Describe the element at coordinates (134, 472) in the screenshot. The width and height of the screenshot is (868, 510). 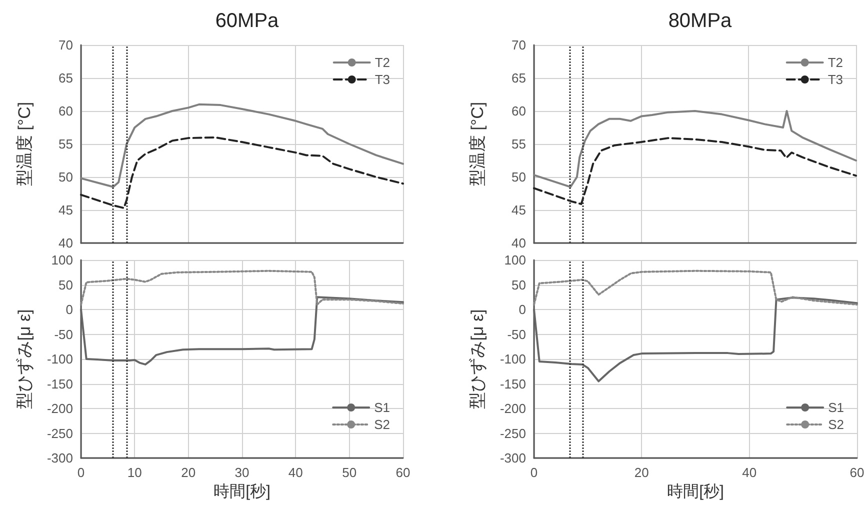
I see `x-tick-label: 10` at that location.